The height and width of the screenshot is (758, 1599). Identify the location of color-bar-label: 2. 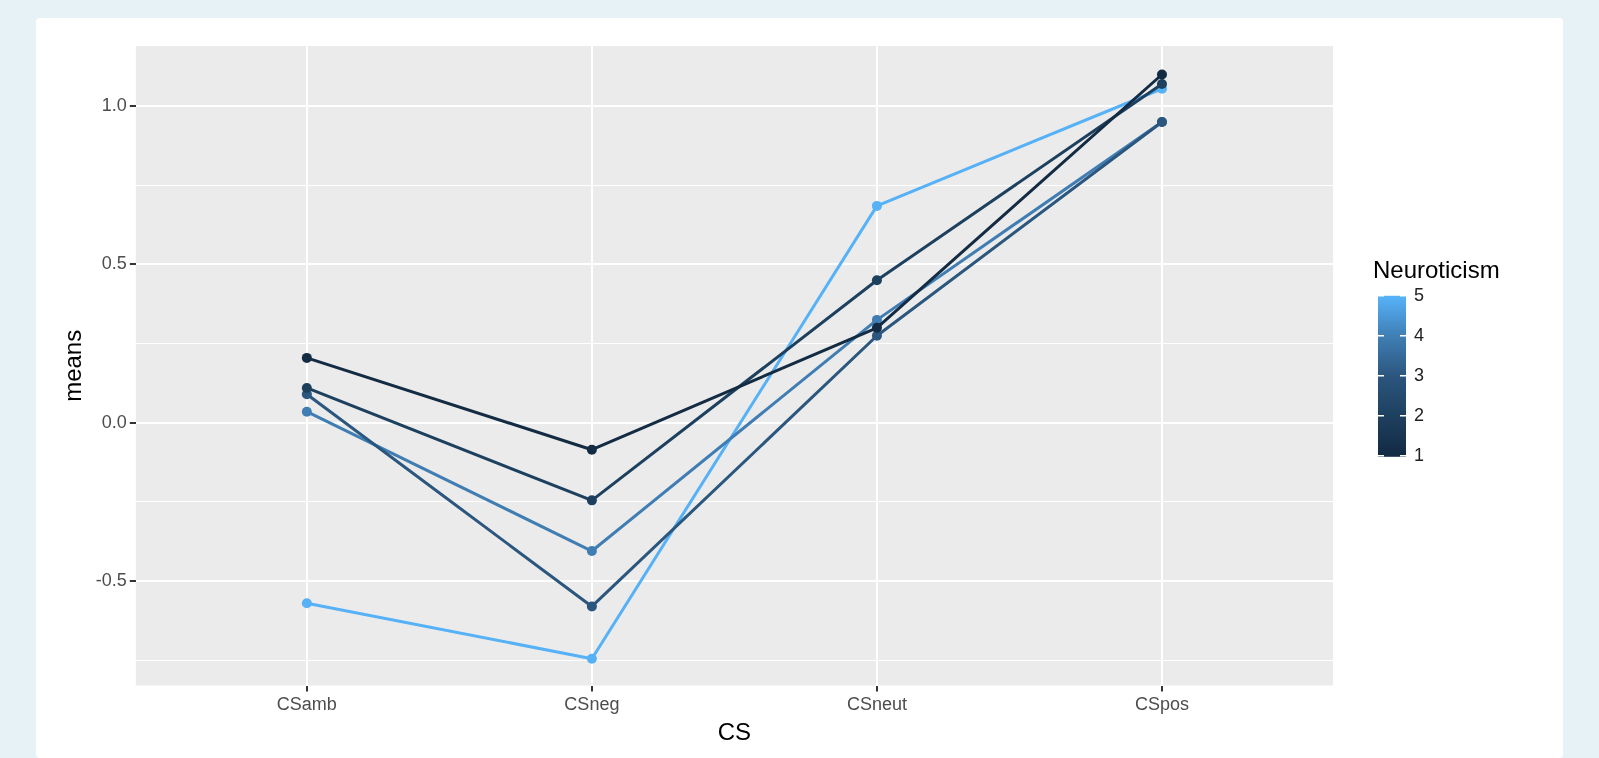
(1419, 414).